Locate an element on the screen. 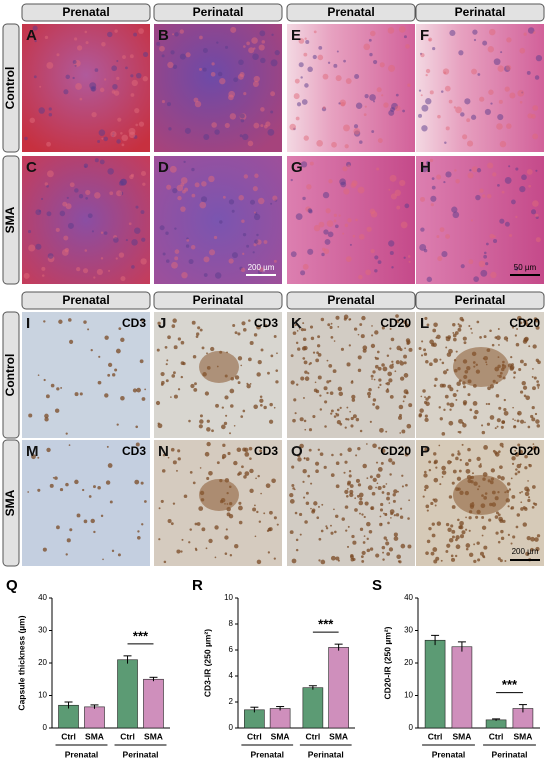 The image size is (550, 778). error-bar is located at coordinates (68, 705).